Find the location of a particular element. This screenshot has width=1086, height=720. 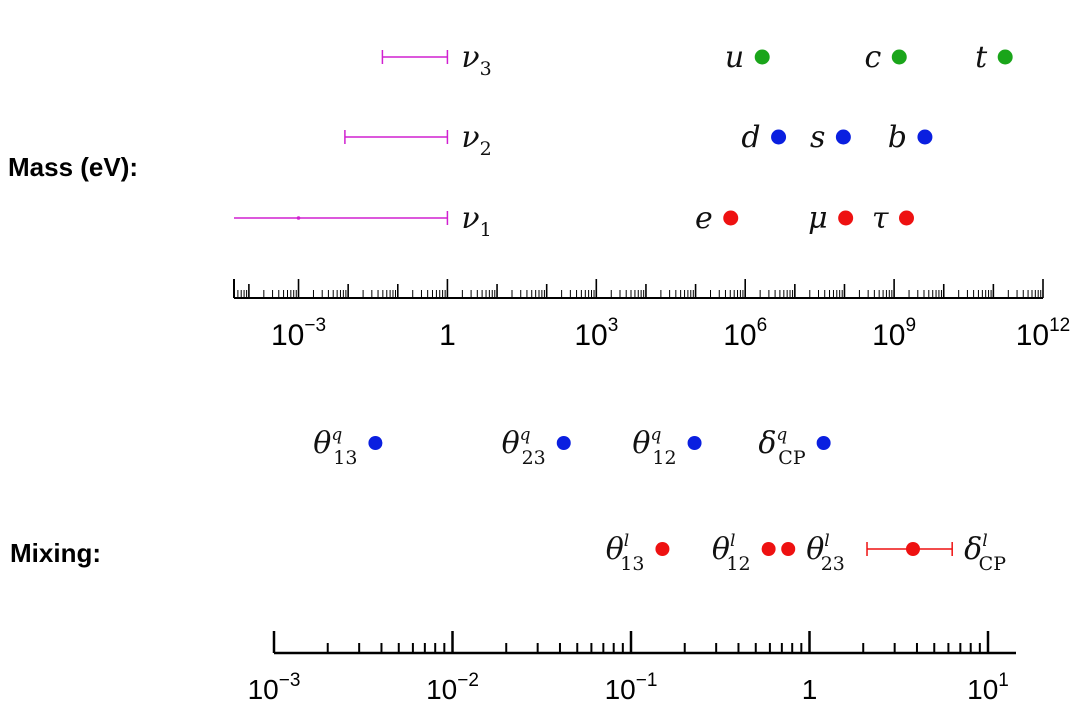

mixing-tick-label: 10⁻¹ is located at coordinates (631, 687).